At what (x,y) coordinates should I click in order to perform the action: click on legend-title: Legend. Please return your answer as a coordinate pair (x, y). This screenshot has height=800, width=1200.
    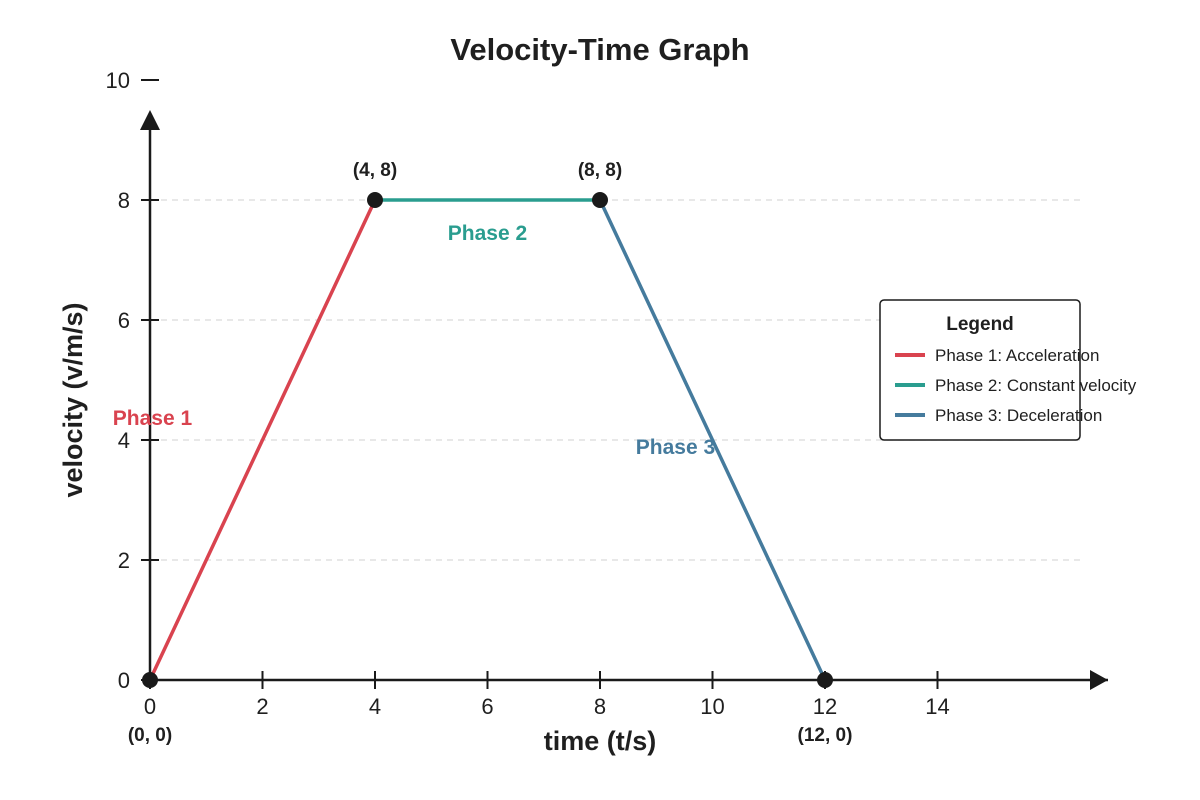
    Looking at the image, I should click on (980, 324).